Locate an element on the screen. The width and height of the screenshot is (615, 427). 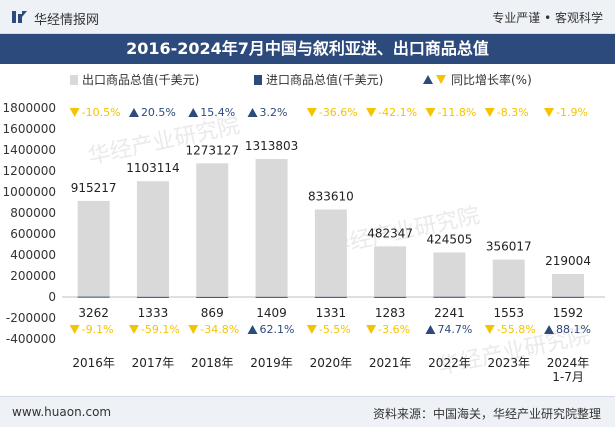
export-value-label: 1313803 is located at coordinates (271, 146).